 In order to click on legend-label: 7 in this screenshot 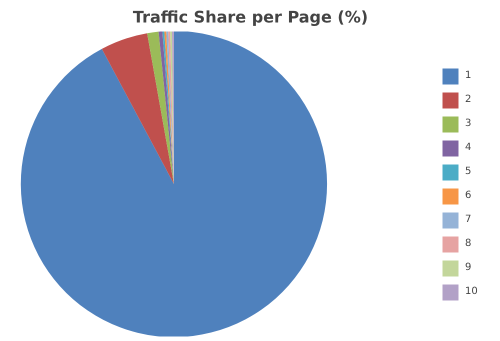, I will do `click(468, 219)`.